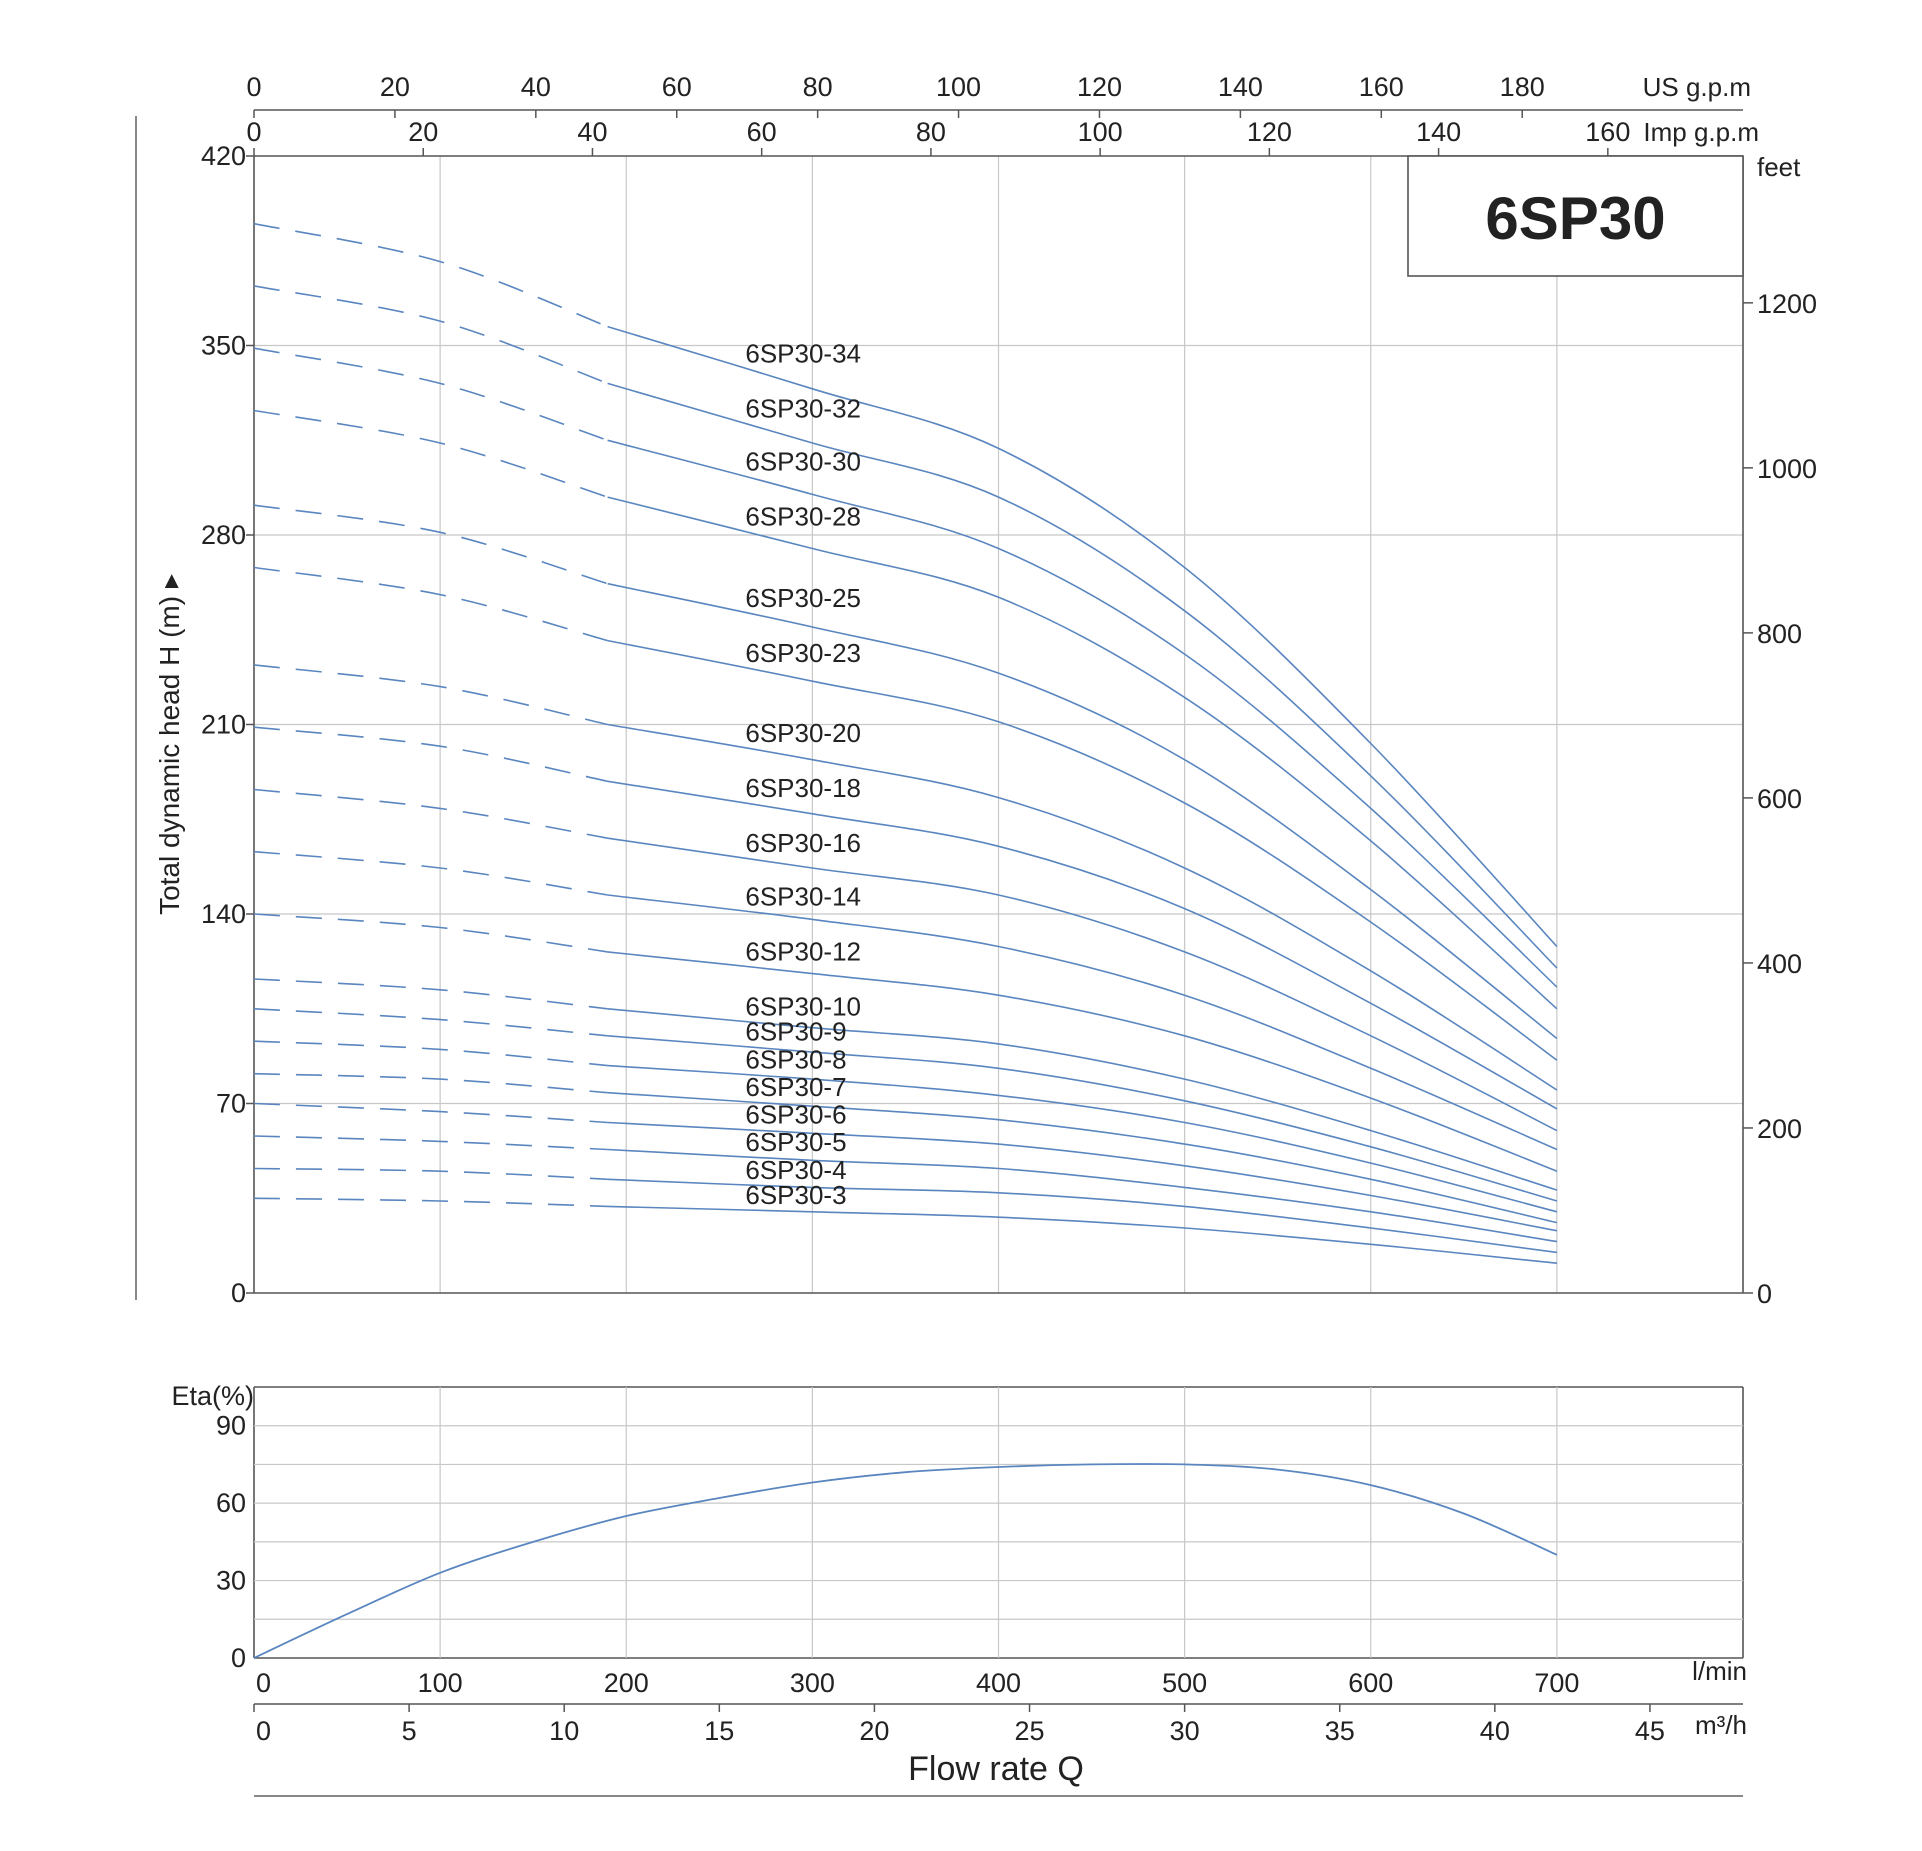  What do you see at coordinates (1240, 87) in the screenshot?
I see `us-gpm-tick-label: 140` at bounding box center [1240, 87].